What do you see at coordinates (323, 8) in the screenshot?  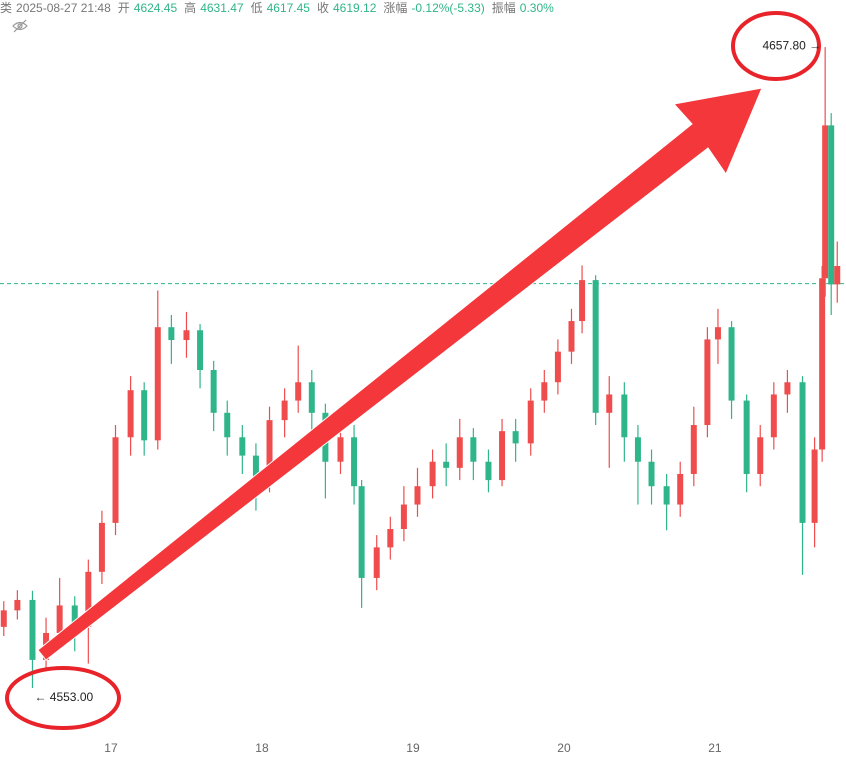 I see `header-label: 收` at bounding box center [323, 8].